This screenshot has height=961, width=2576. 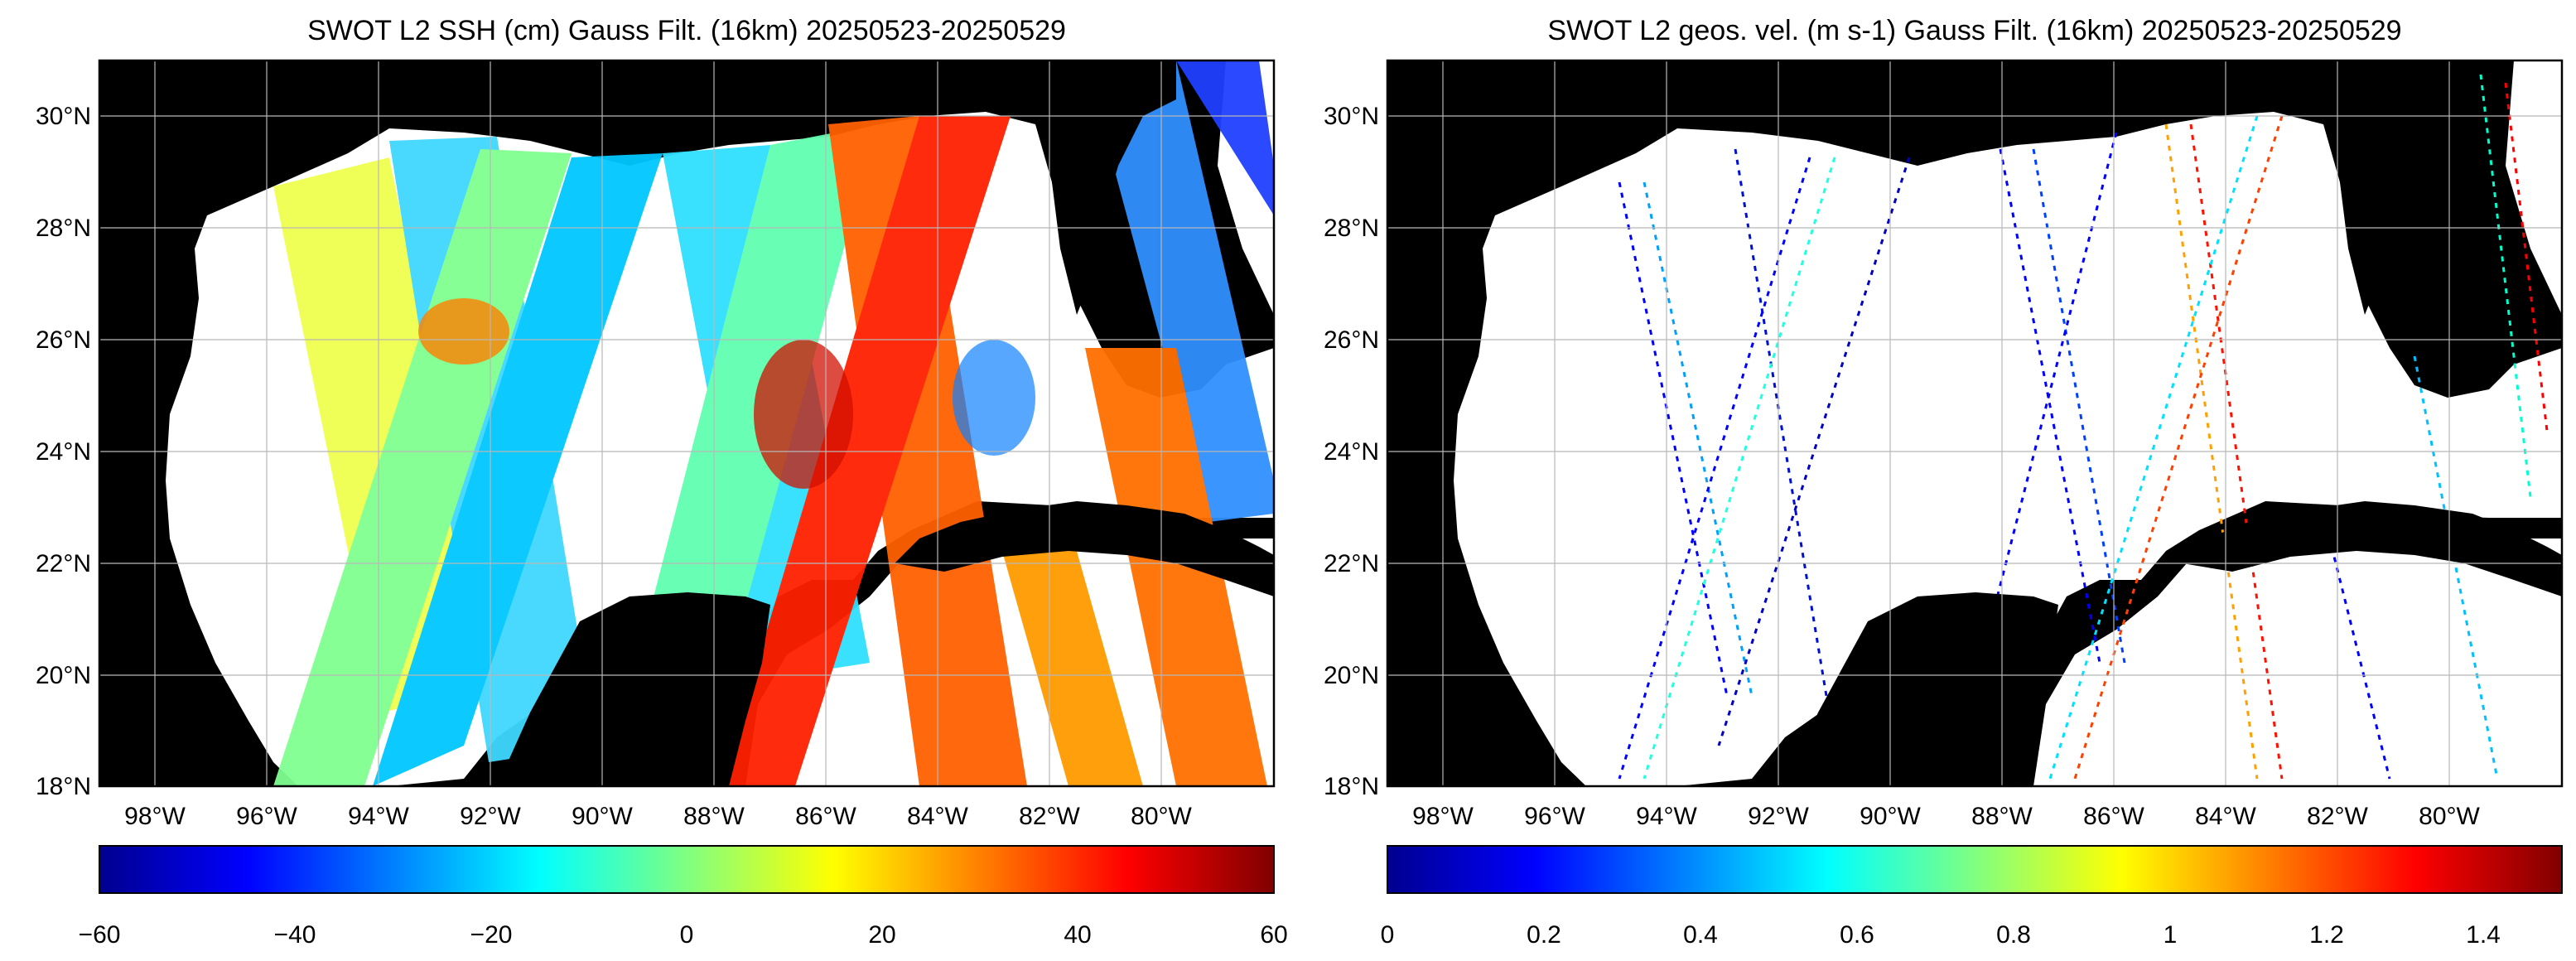 What do you see at coordinates (1544, 935) in the screenshot?
I see `colorbar-tick: 0.2` at bounding box center [1544, 935].